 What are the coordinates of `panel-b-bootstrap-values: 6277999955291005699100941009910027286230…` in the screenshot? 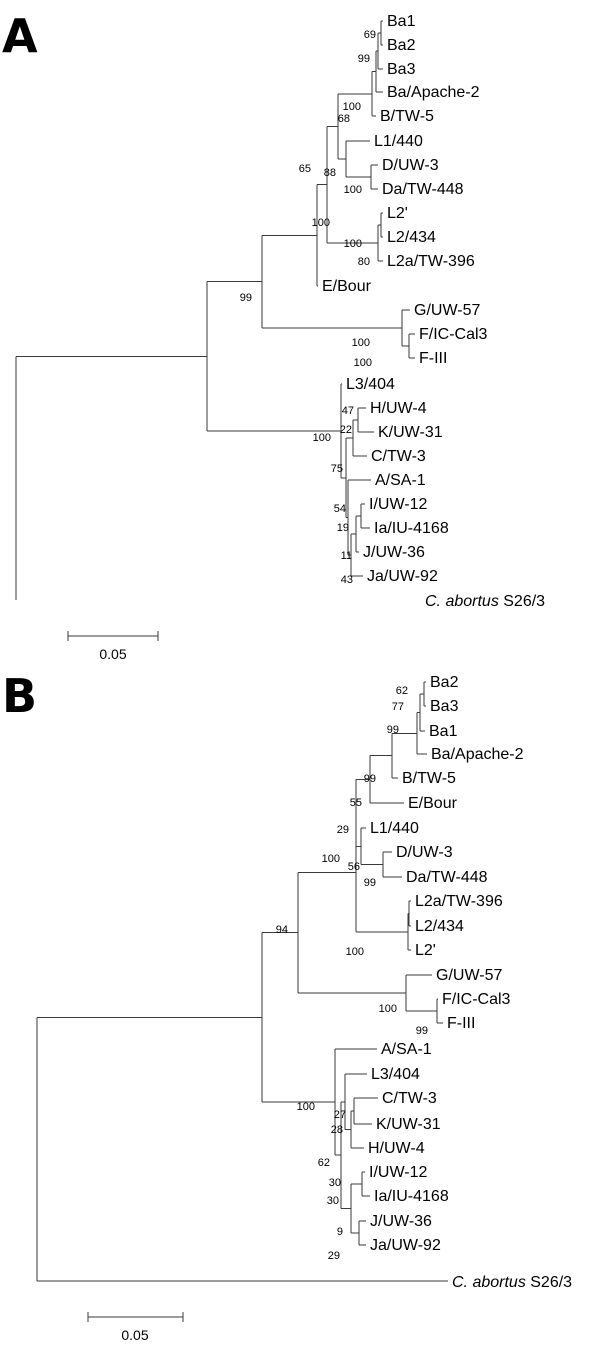 It's located at (352, 973).